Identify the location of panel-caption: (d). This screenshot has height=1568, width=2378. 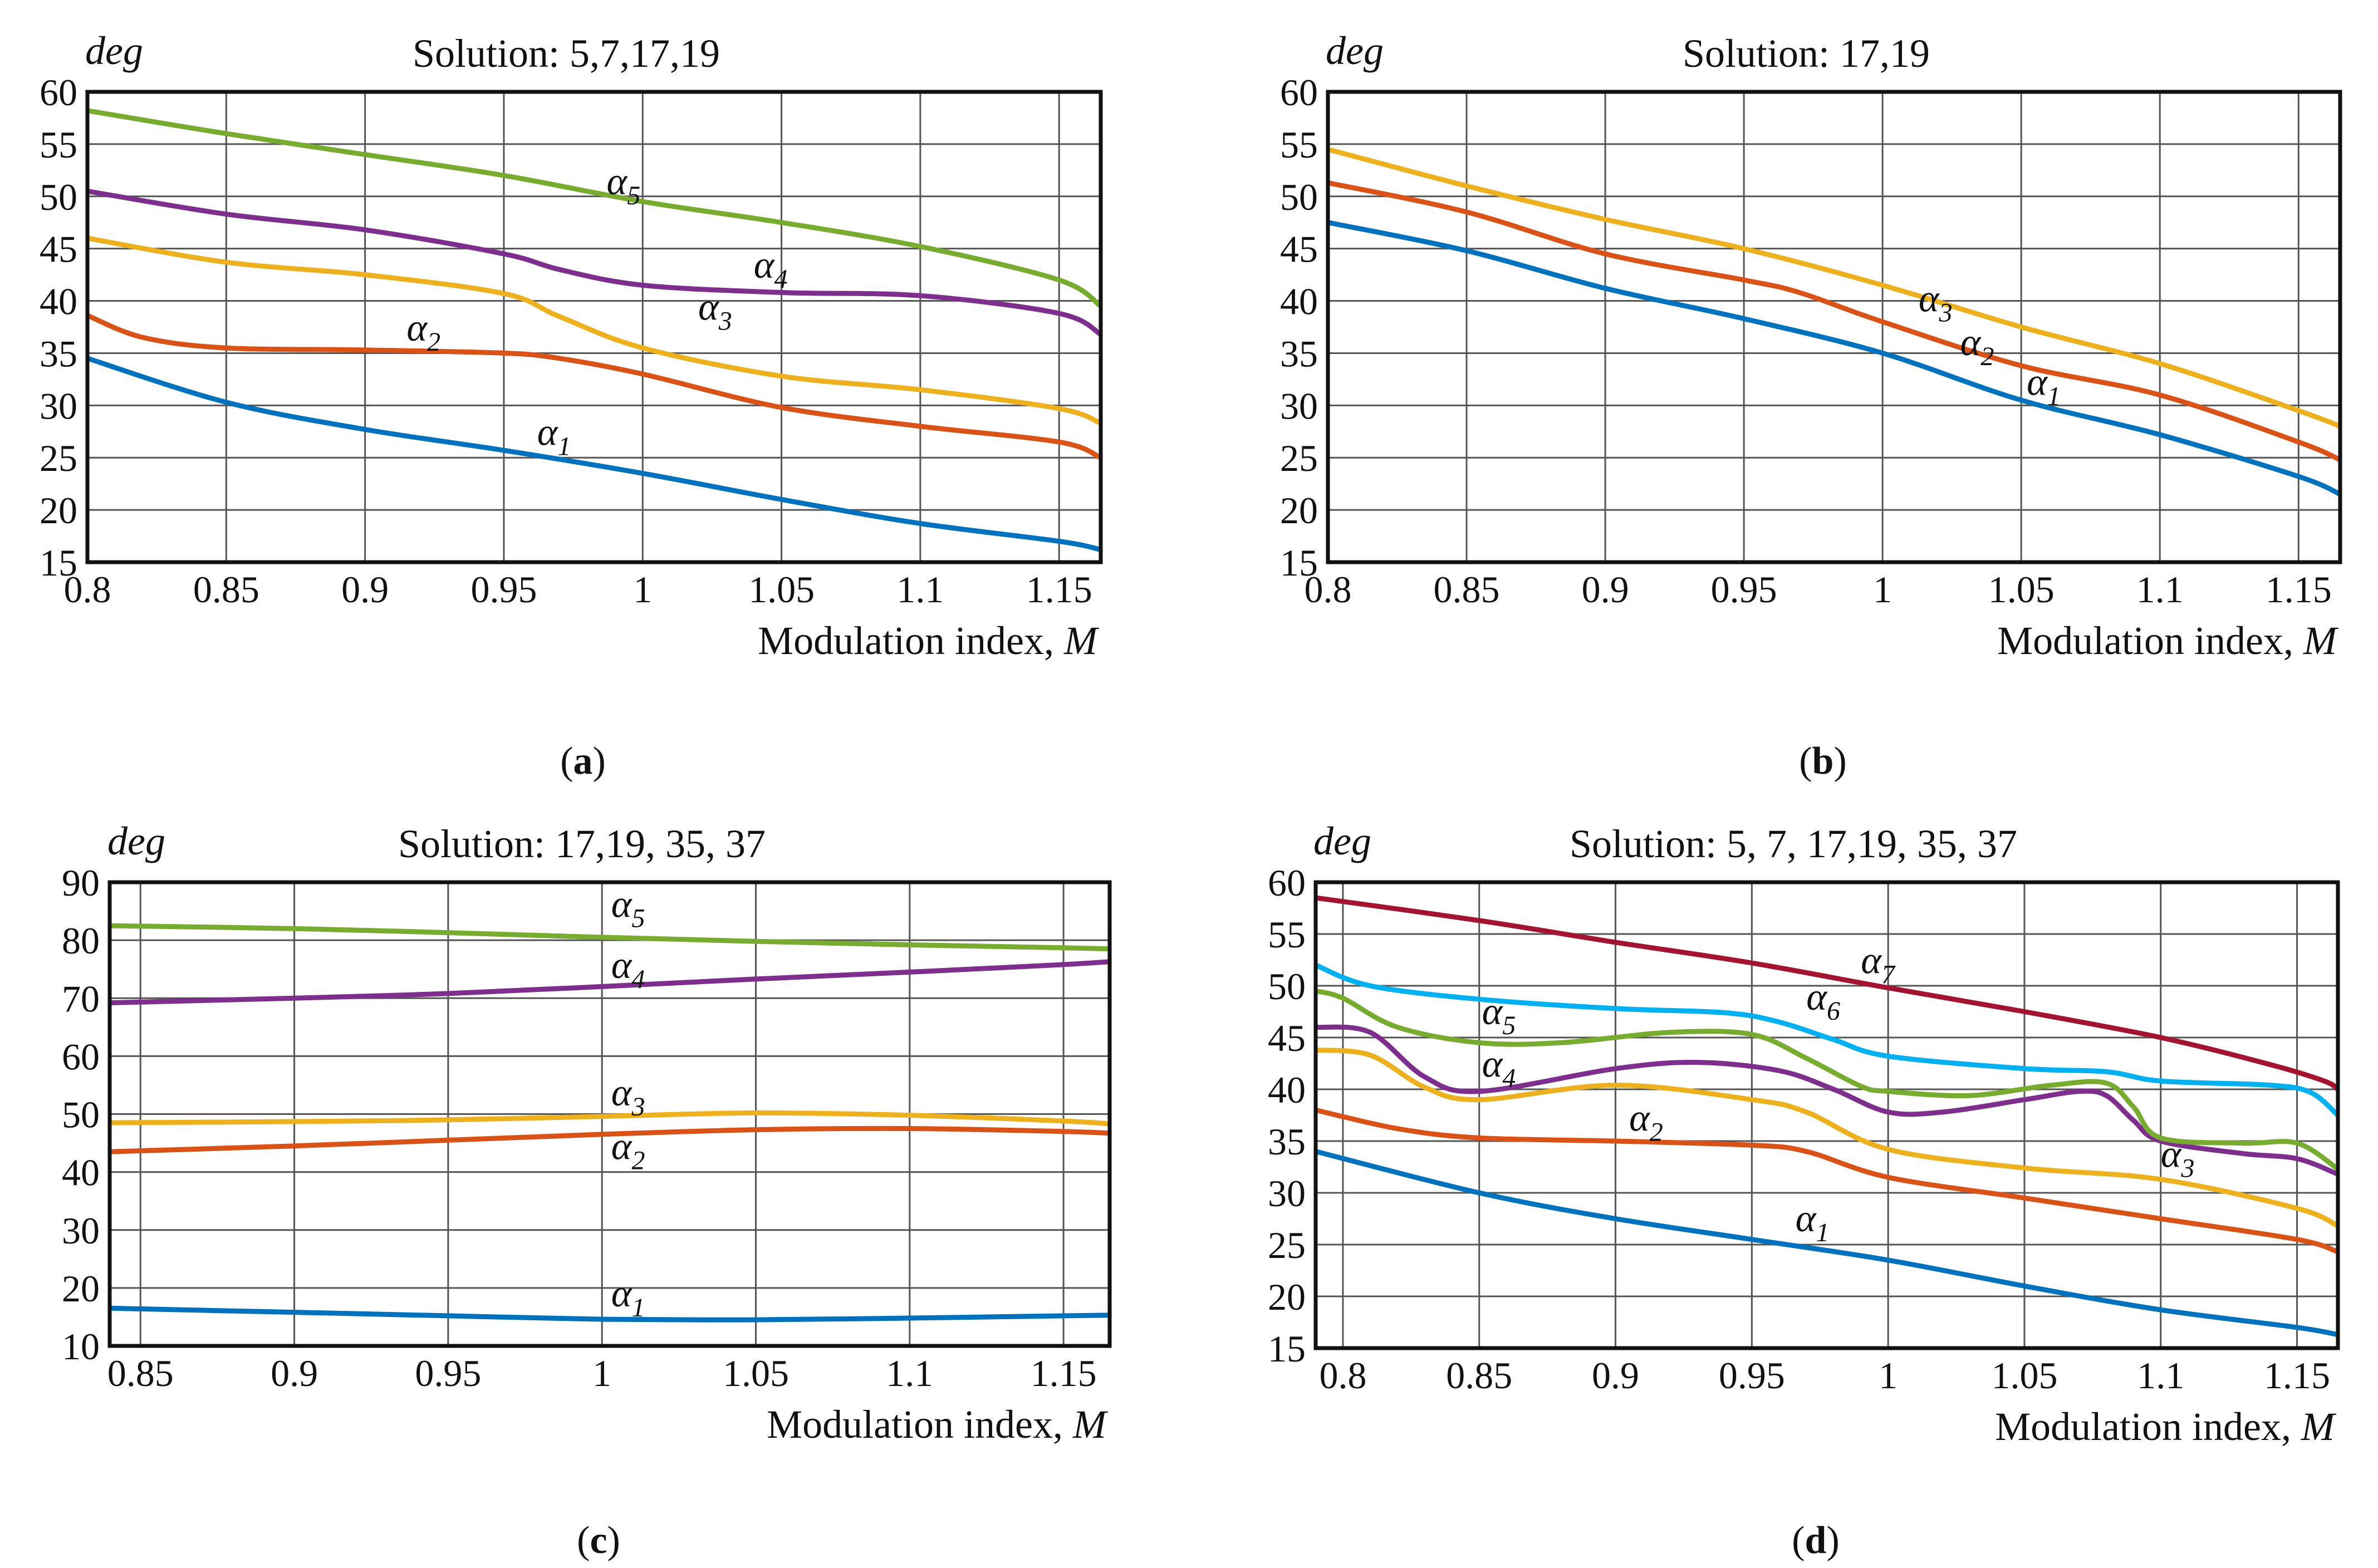
(1816, 1540).